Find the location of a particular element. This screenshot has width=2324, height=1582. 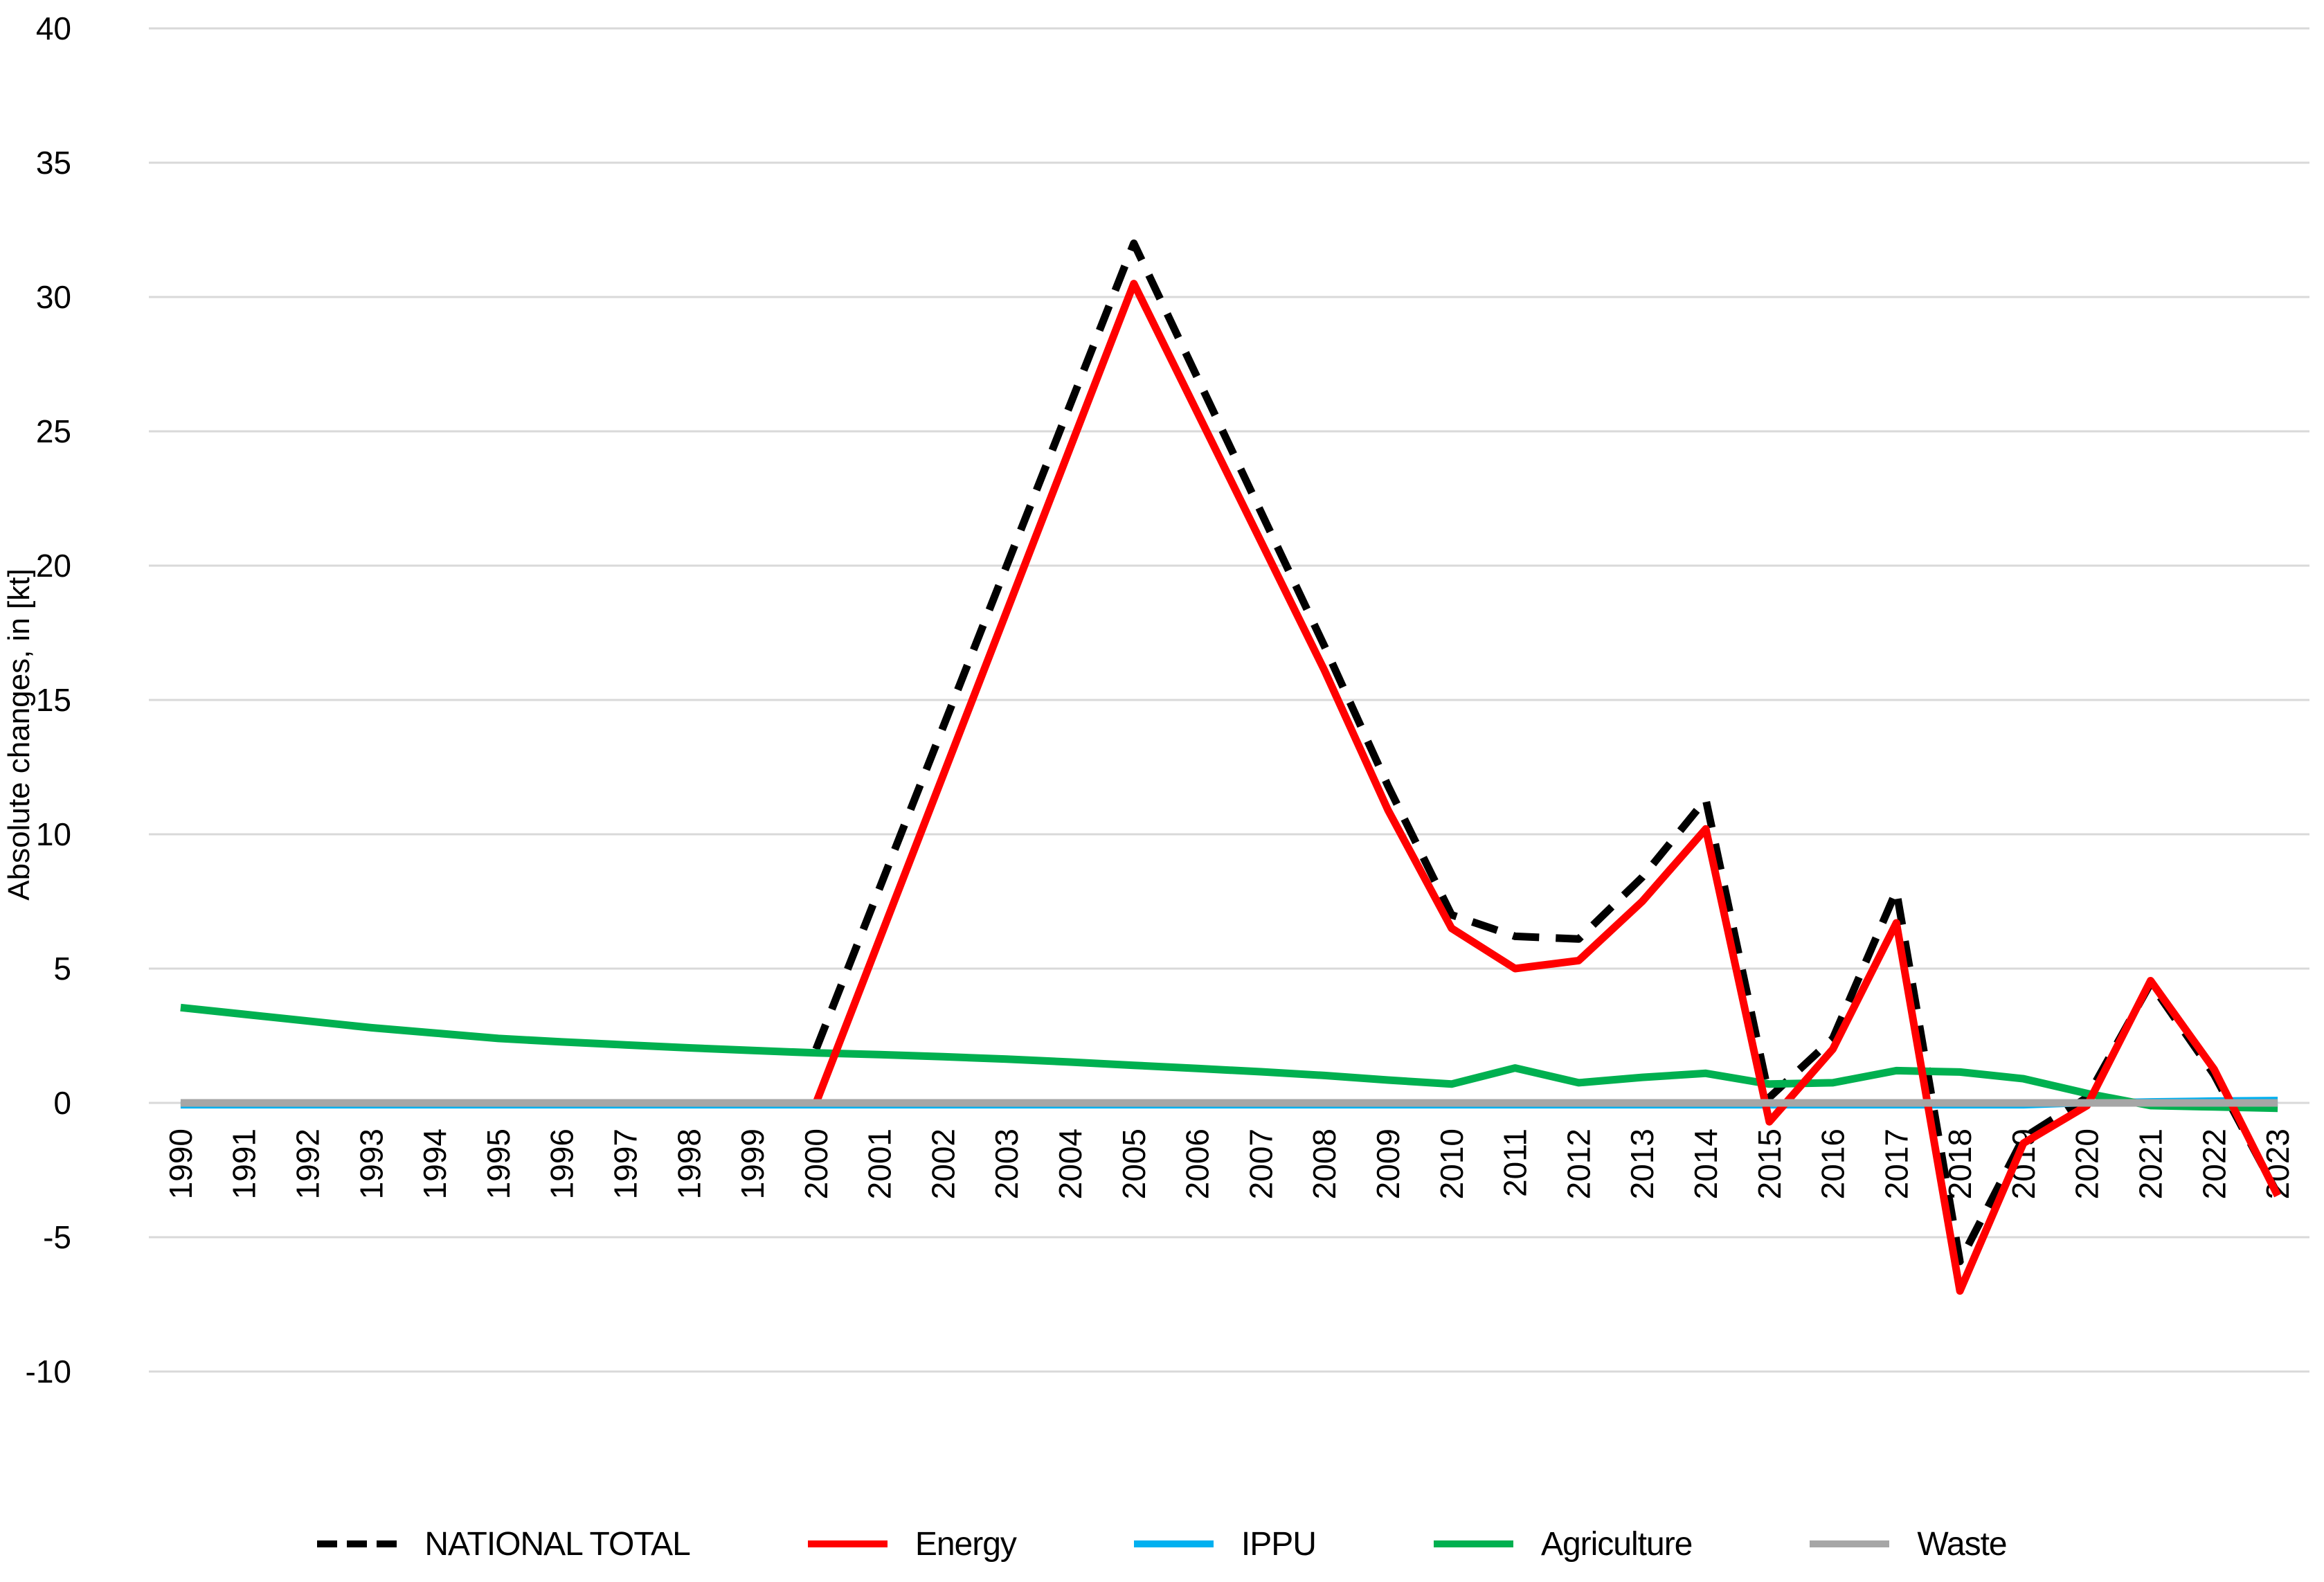

legend-label: Energy is located at coordinates (966, 1544).